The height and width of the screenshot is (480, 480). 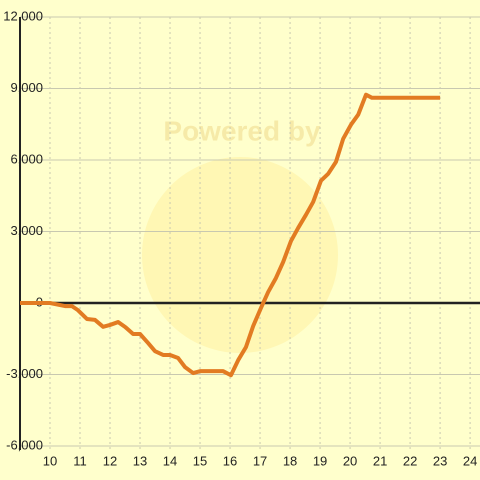 What do you see at coordinates (110, 460) in the screenshot?
I see `x-tick-label: 12` at bounding box center [110, 460].